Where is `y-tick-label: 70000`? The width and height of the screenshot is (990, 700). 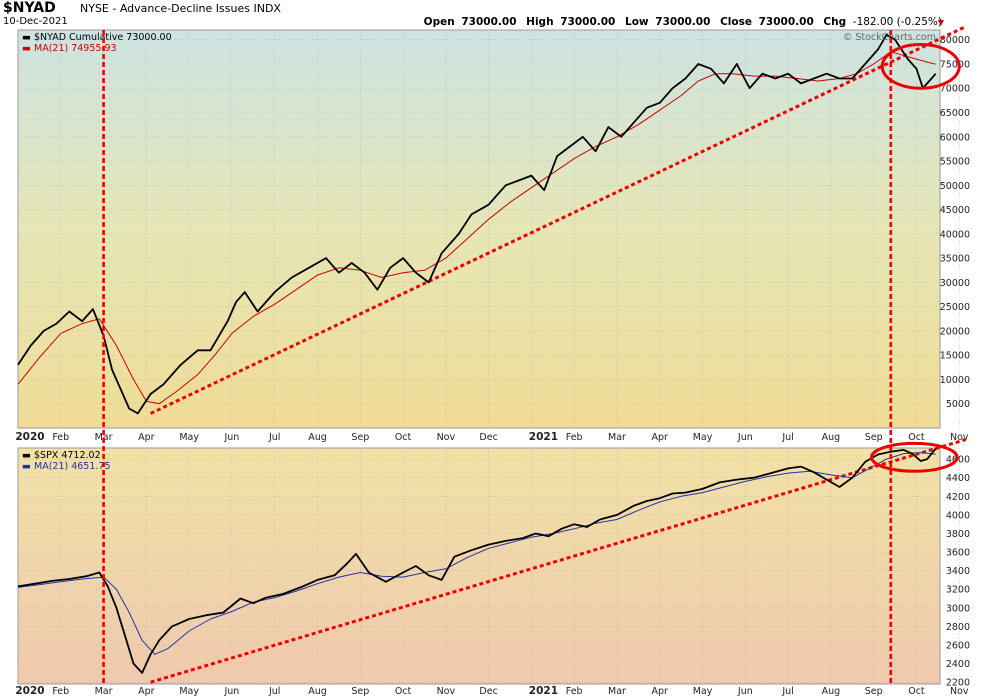
y-tick-label: 70000 is located at coordinates (955, 89).